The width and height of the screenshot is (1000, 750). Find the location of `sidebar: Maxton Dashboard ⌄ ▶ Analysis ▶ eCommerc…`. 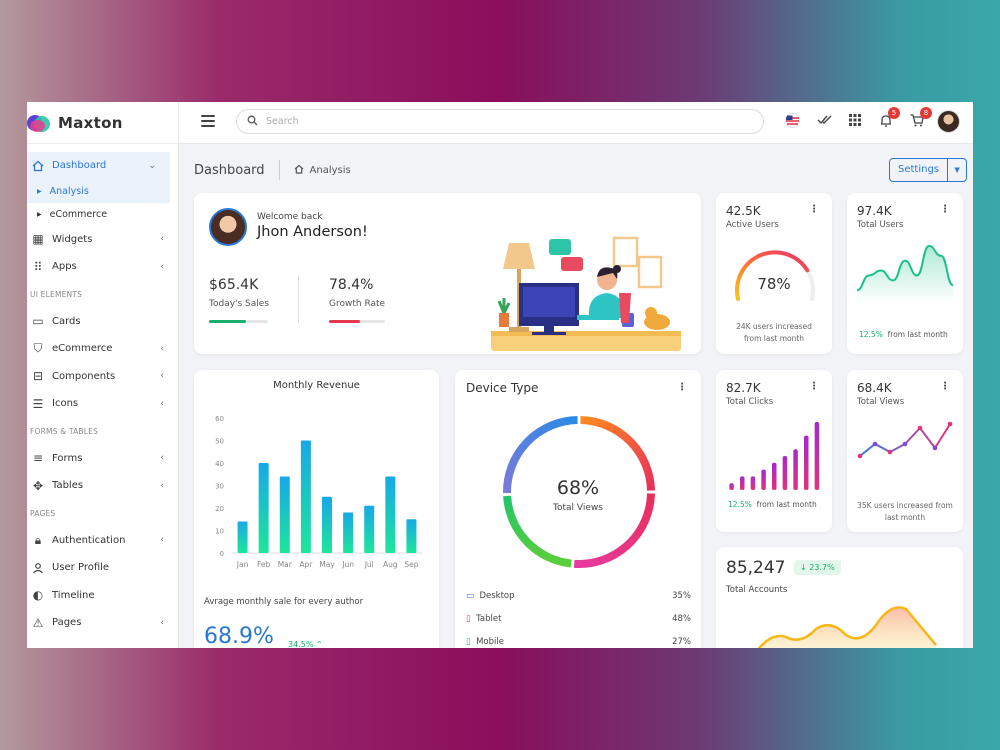

sidebar: Maxton Dashboard ⌄ ▶ Analysis ▶ eCommerc… is located at coordinates (103, 375).